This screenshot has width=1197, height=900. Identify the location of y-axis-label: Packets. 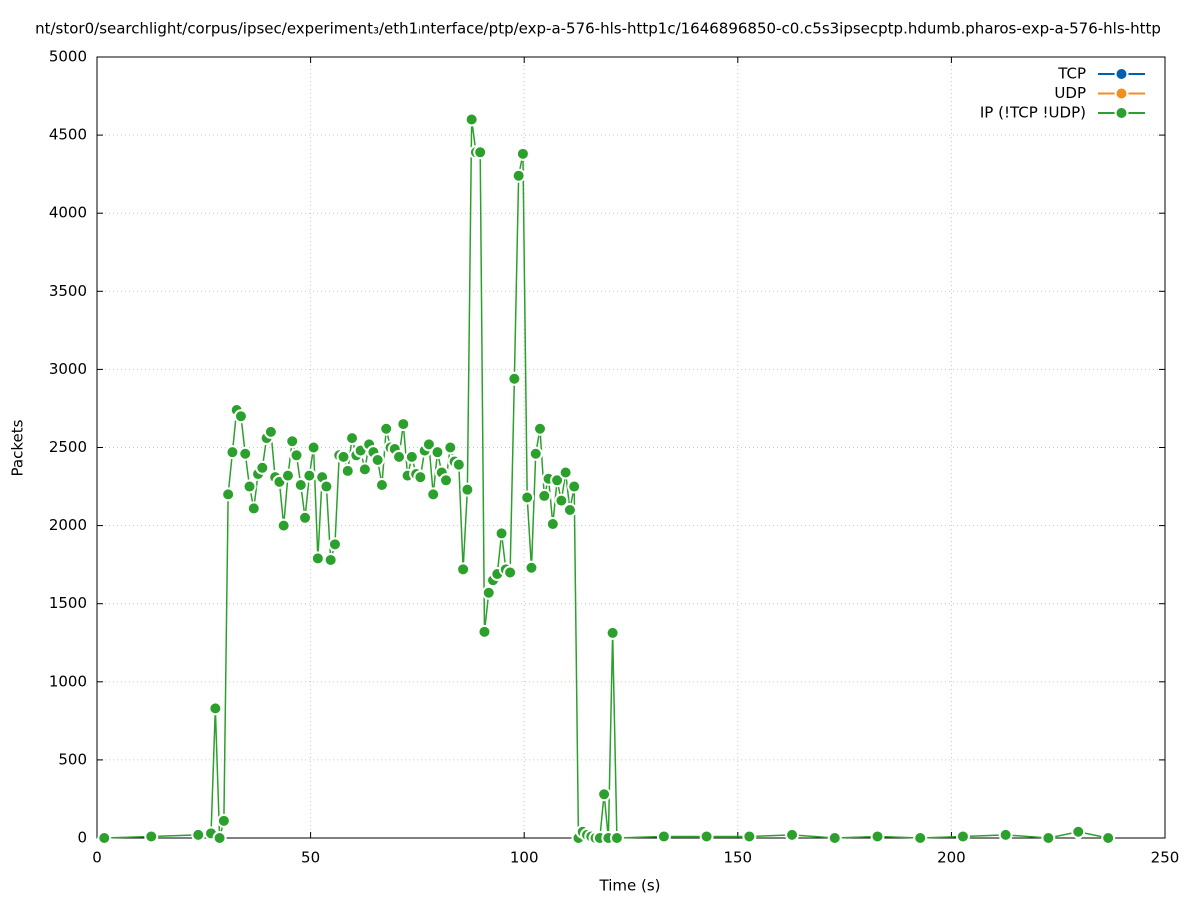
(18, 447).